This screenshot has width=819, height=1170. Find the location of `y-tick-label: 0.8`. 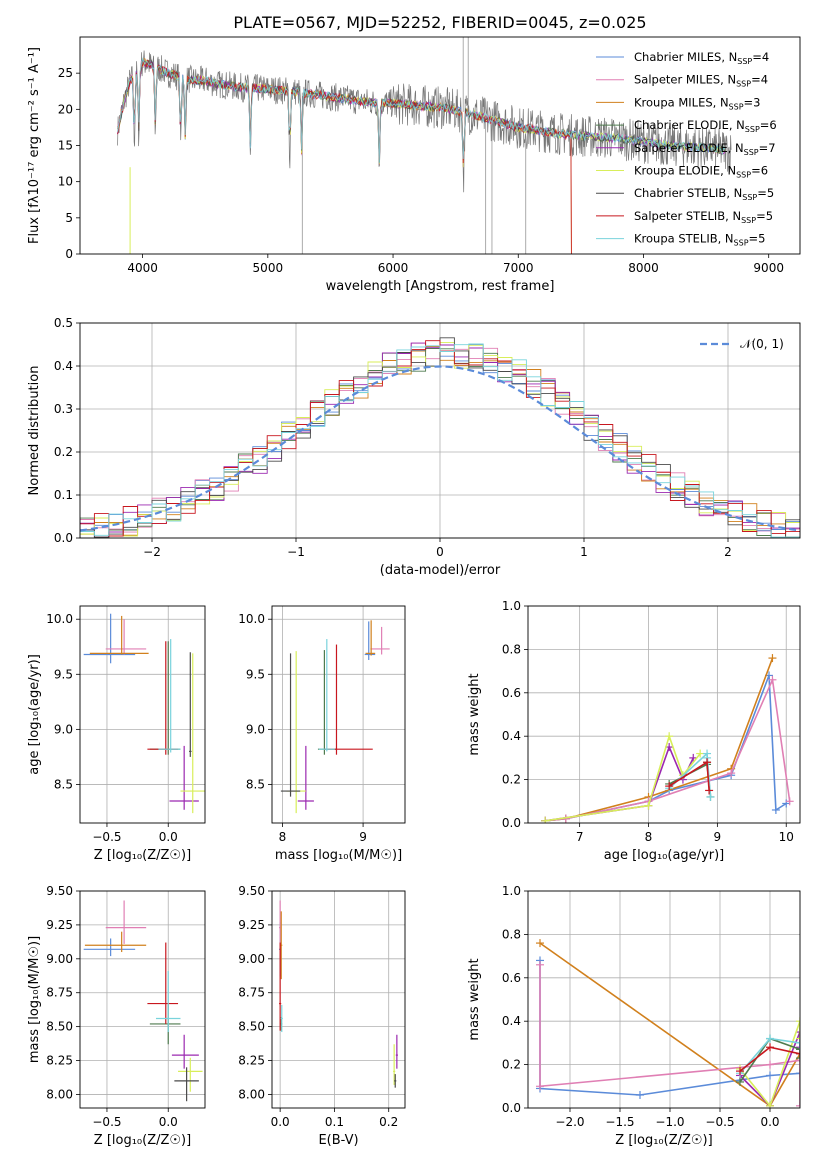

y-tick-label: 0.8 is located at coordinates (511, 934).